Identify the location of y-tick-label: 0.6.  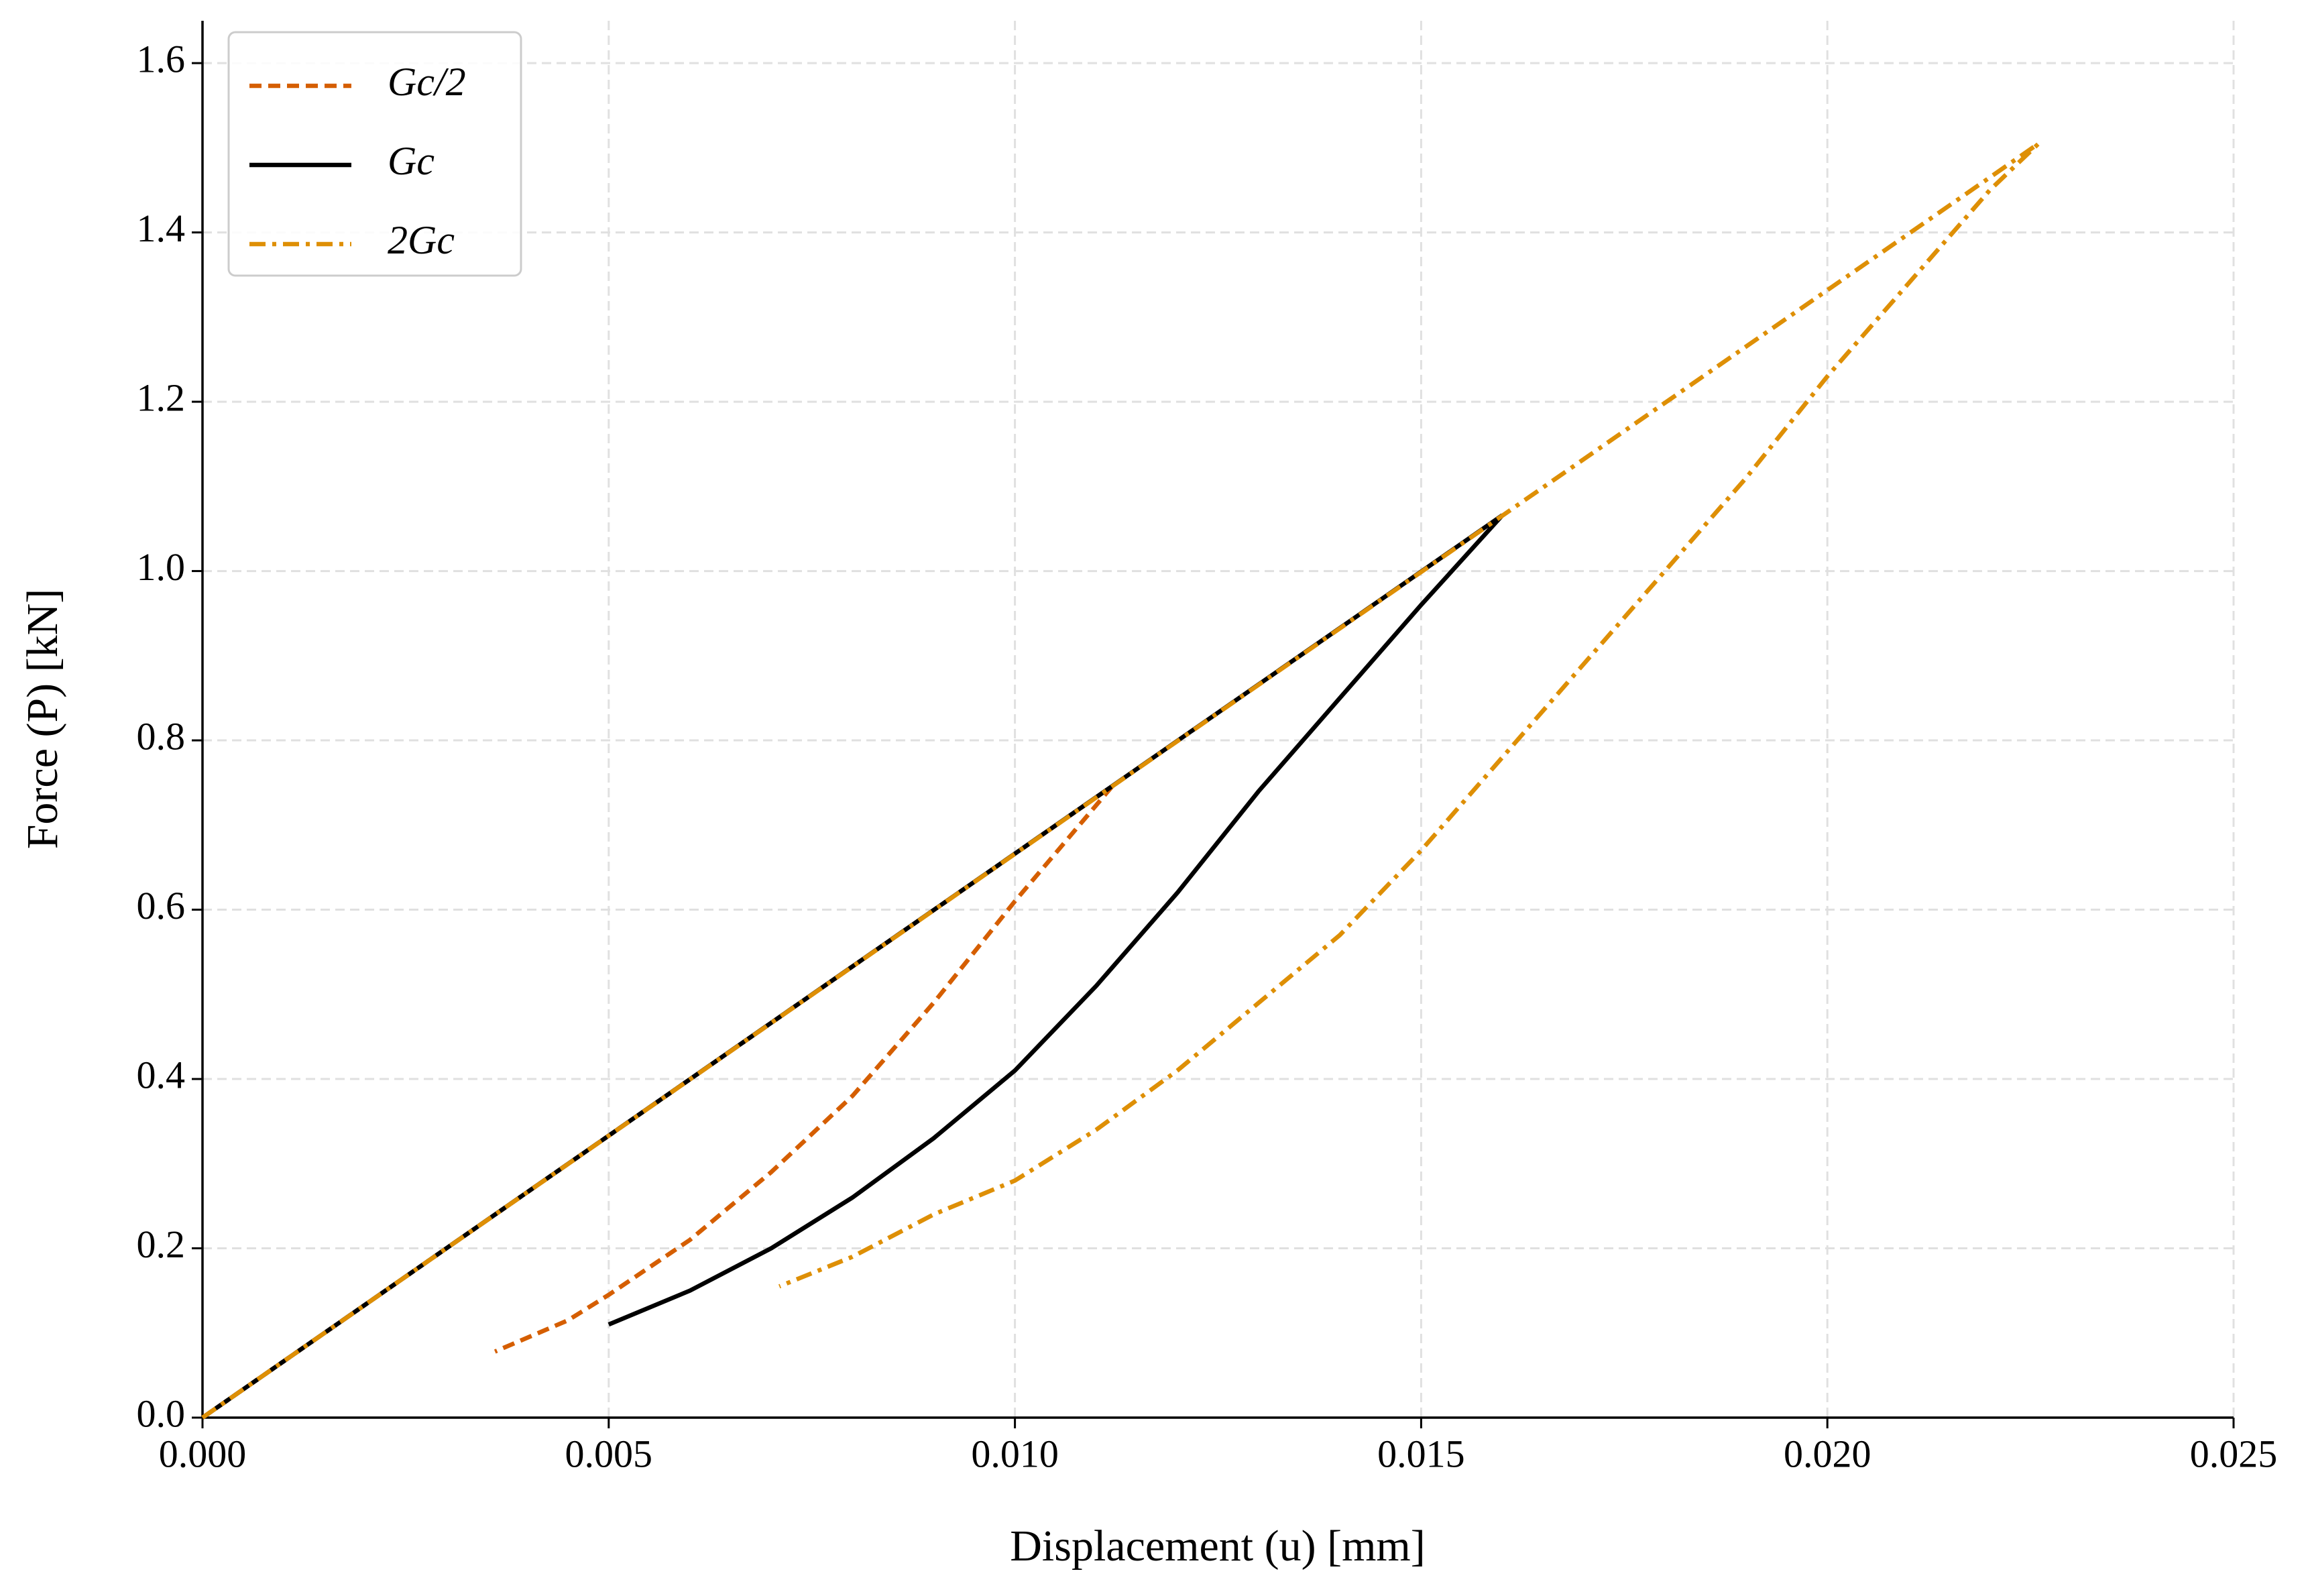
(161, 905).